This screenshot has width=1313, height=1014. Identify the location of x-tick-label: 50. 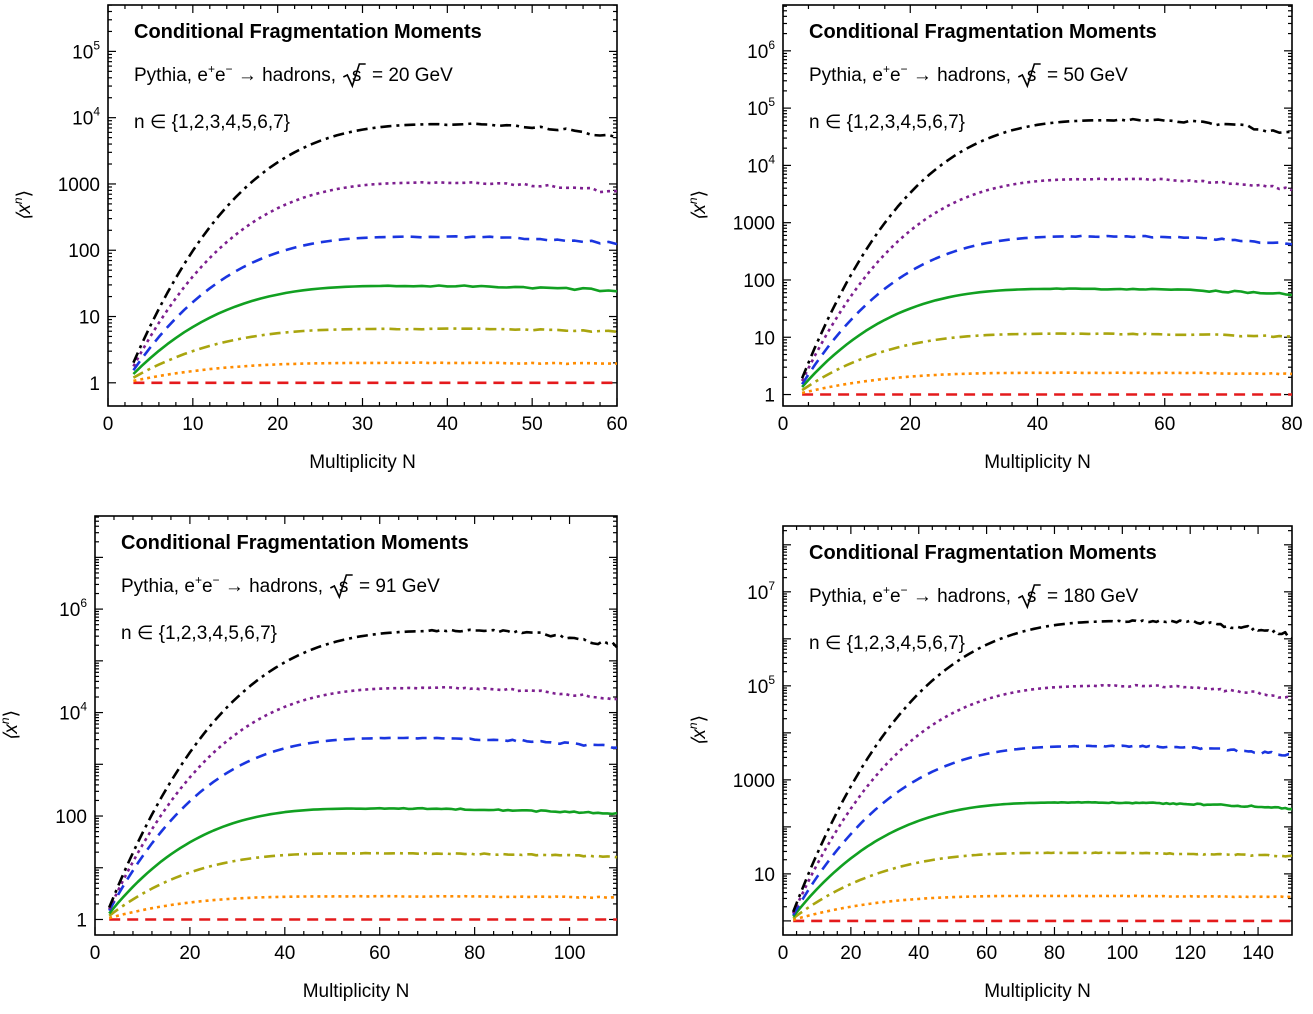
(532, 424).